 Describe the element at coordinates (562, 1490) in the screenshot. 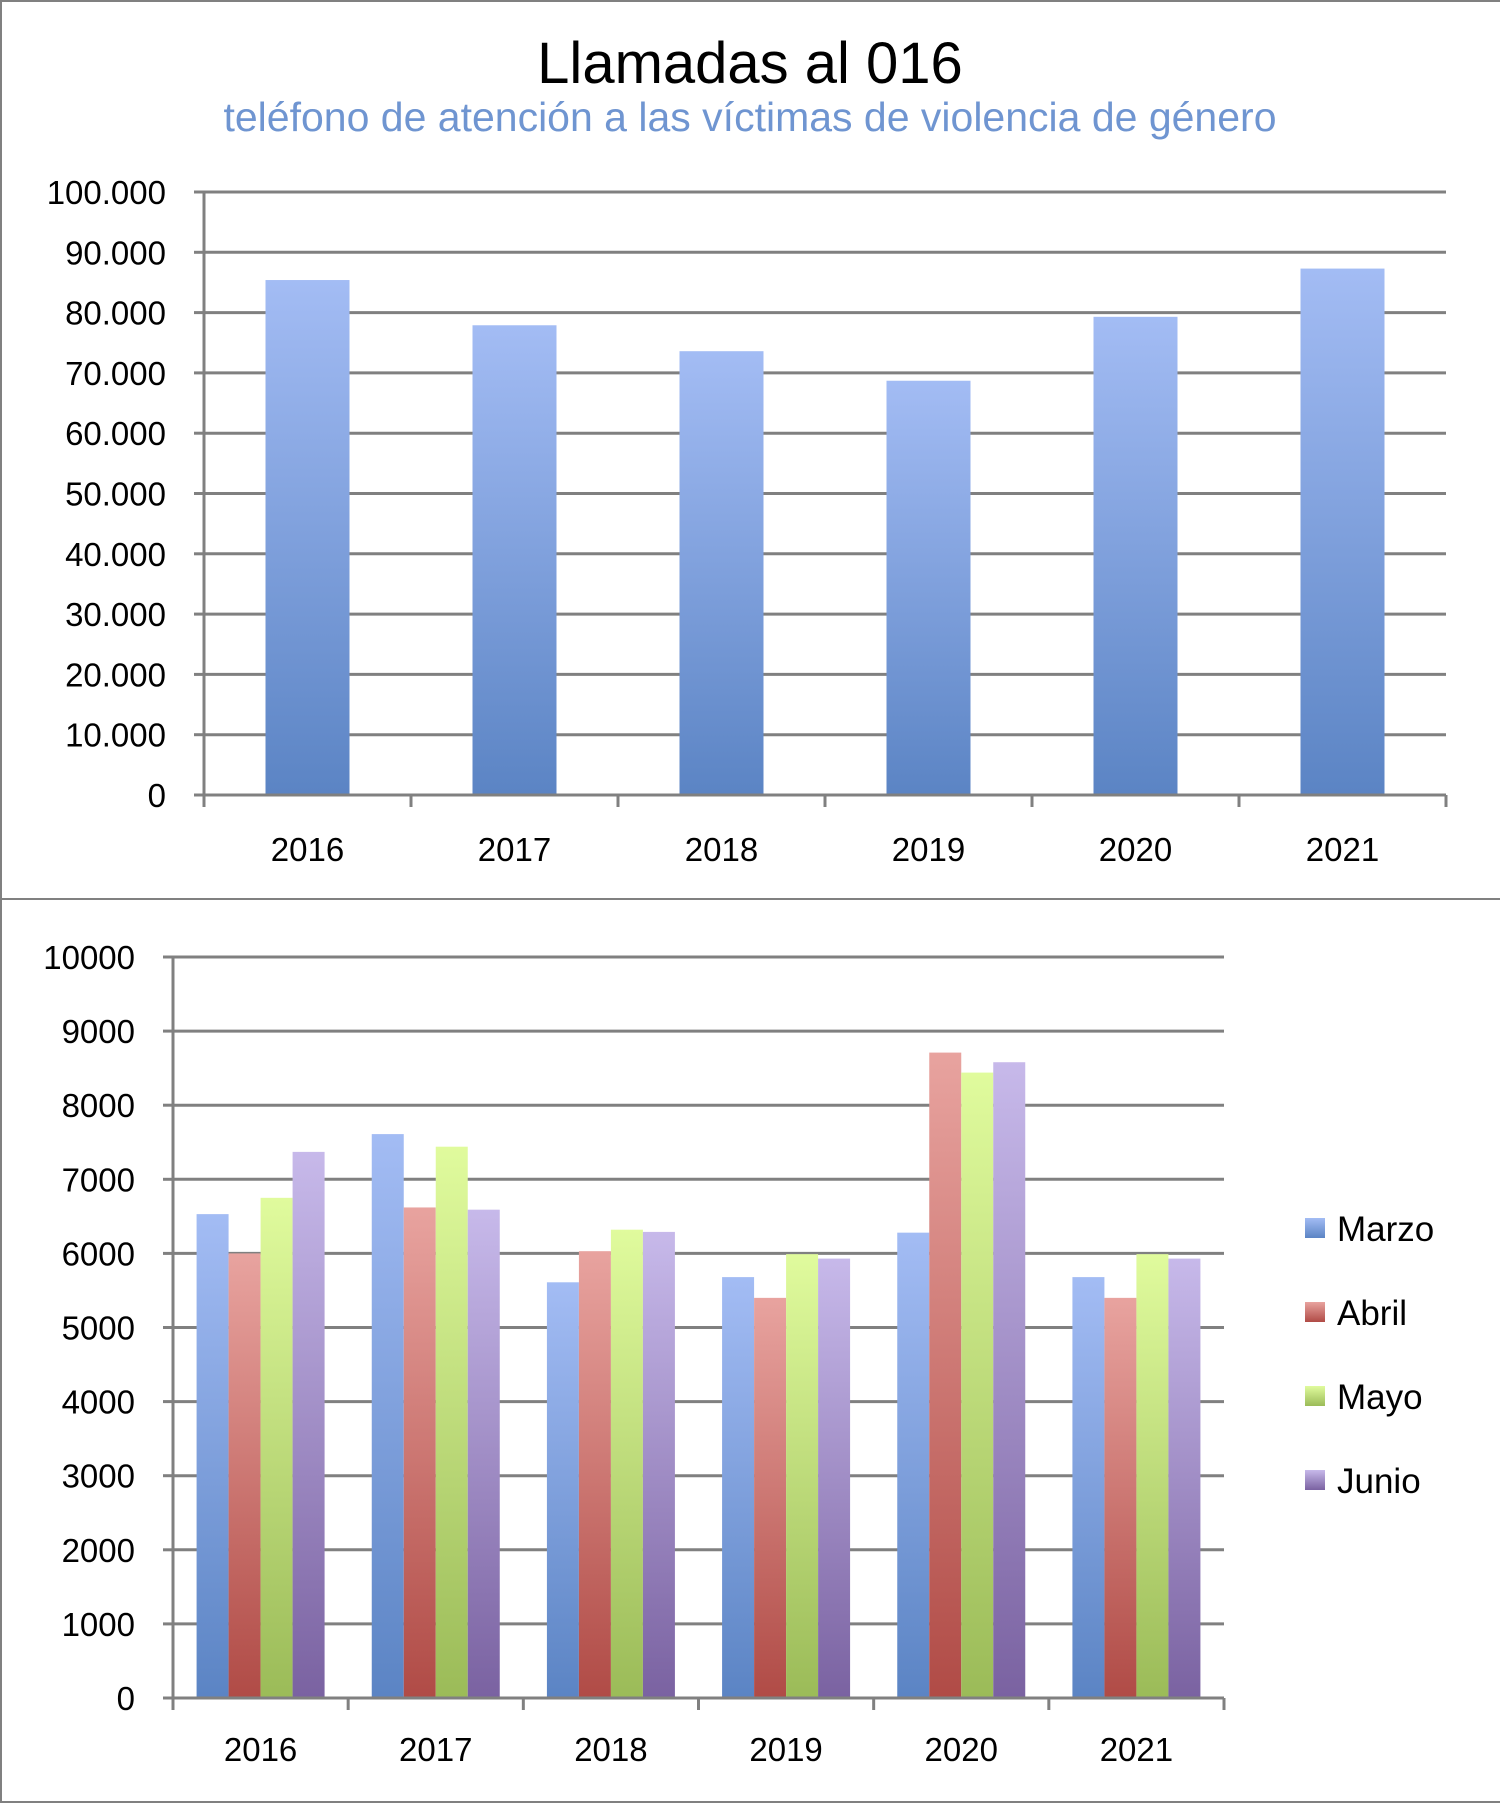

I see `bar-2018-marzo` at that location.